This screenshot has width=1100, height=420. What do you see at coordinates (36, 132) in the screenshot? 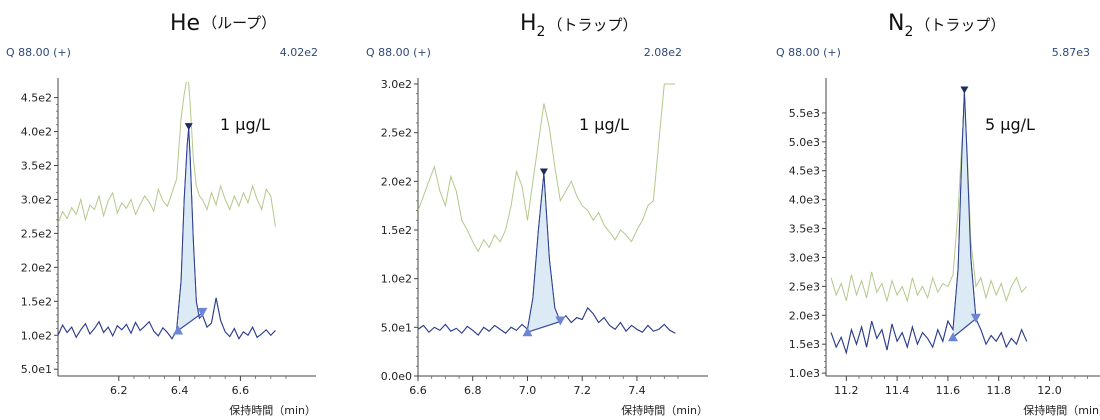
I see `y-tick-label: 4.0e2` at bounding box center [36, 132].